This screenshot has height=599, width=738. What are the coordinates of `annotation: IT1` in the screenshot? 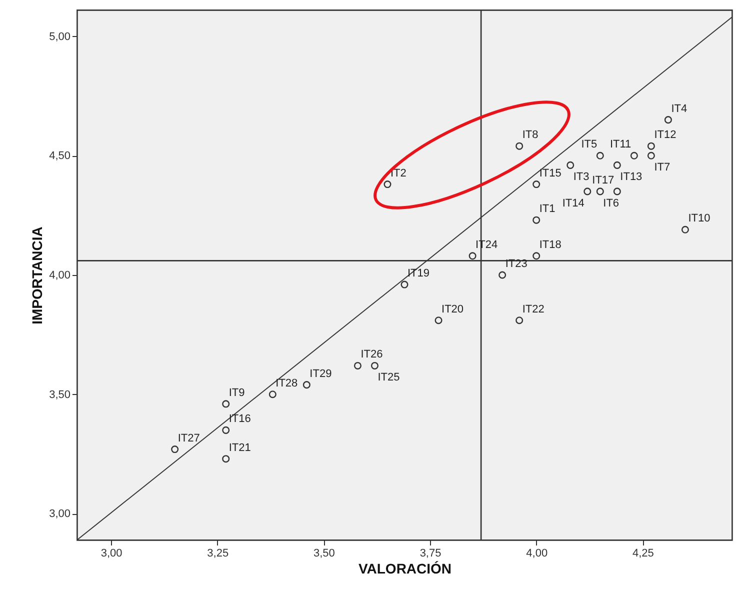 It's located at (547, 209).